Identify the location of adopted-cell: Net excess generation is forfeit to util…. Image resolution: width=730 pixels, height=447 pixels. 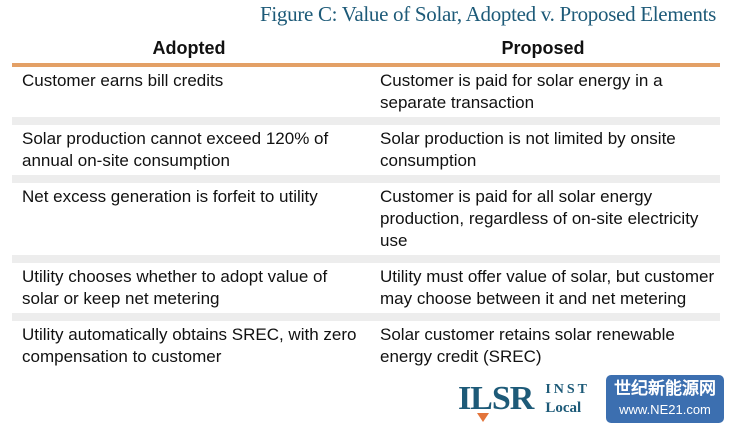
(170, 196).